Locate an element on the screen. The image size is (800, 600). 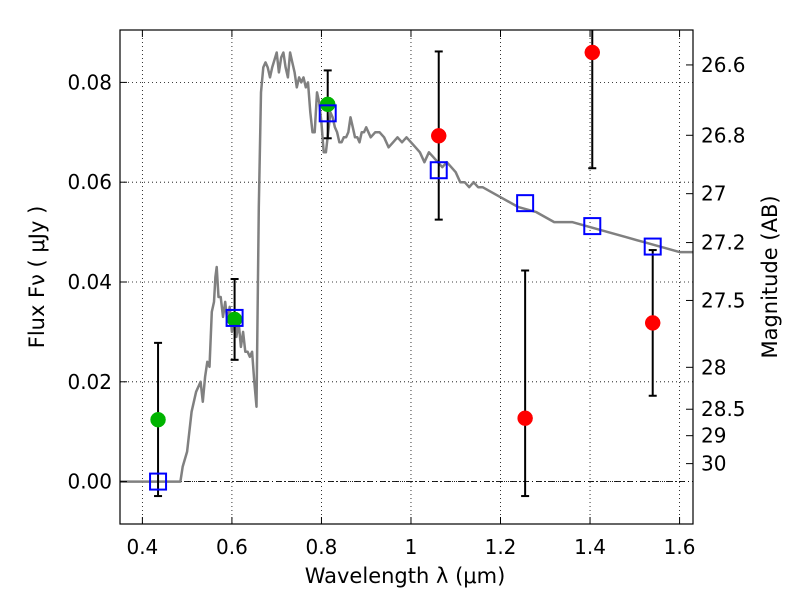
y2-axis-title: Magnitude (AB) is located at coordinates (770, 276).